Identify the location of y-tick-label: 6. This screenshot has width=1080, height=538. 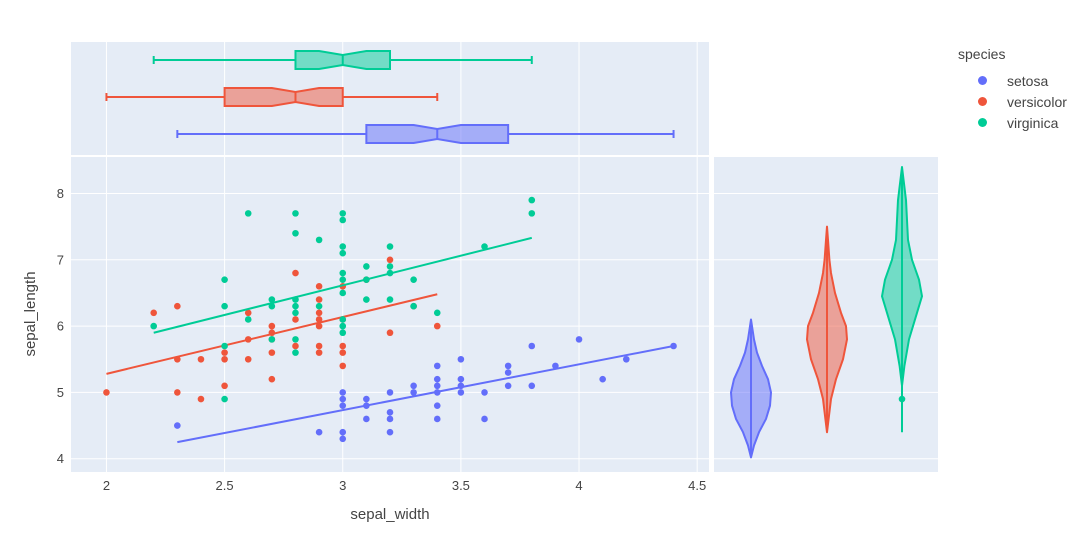
(60, 326).